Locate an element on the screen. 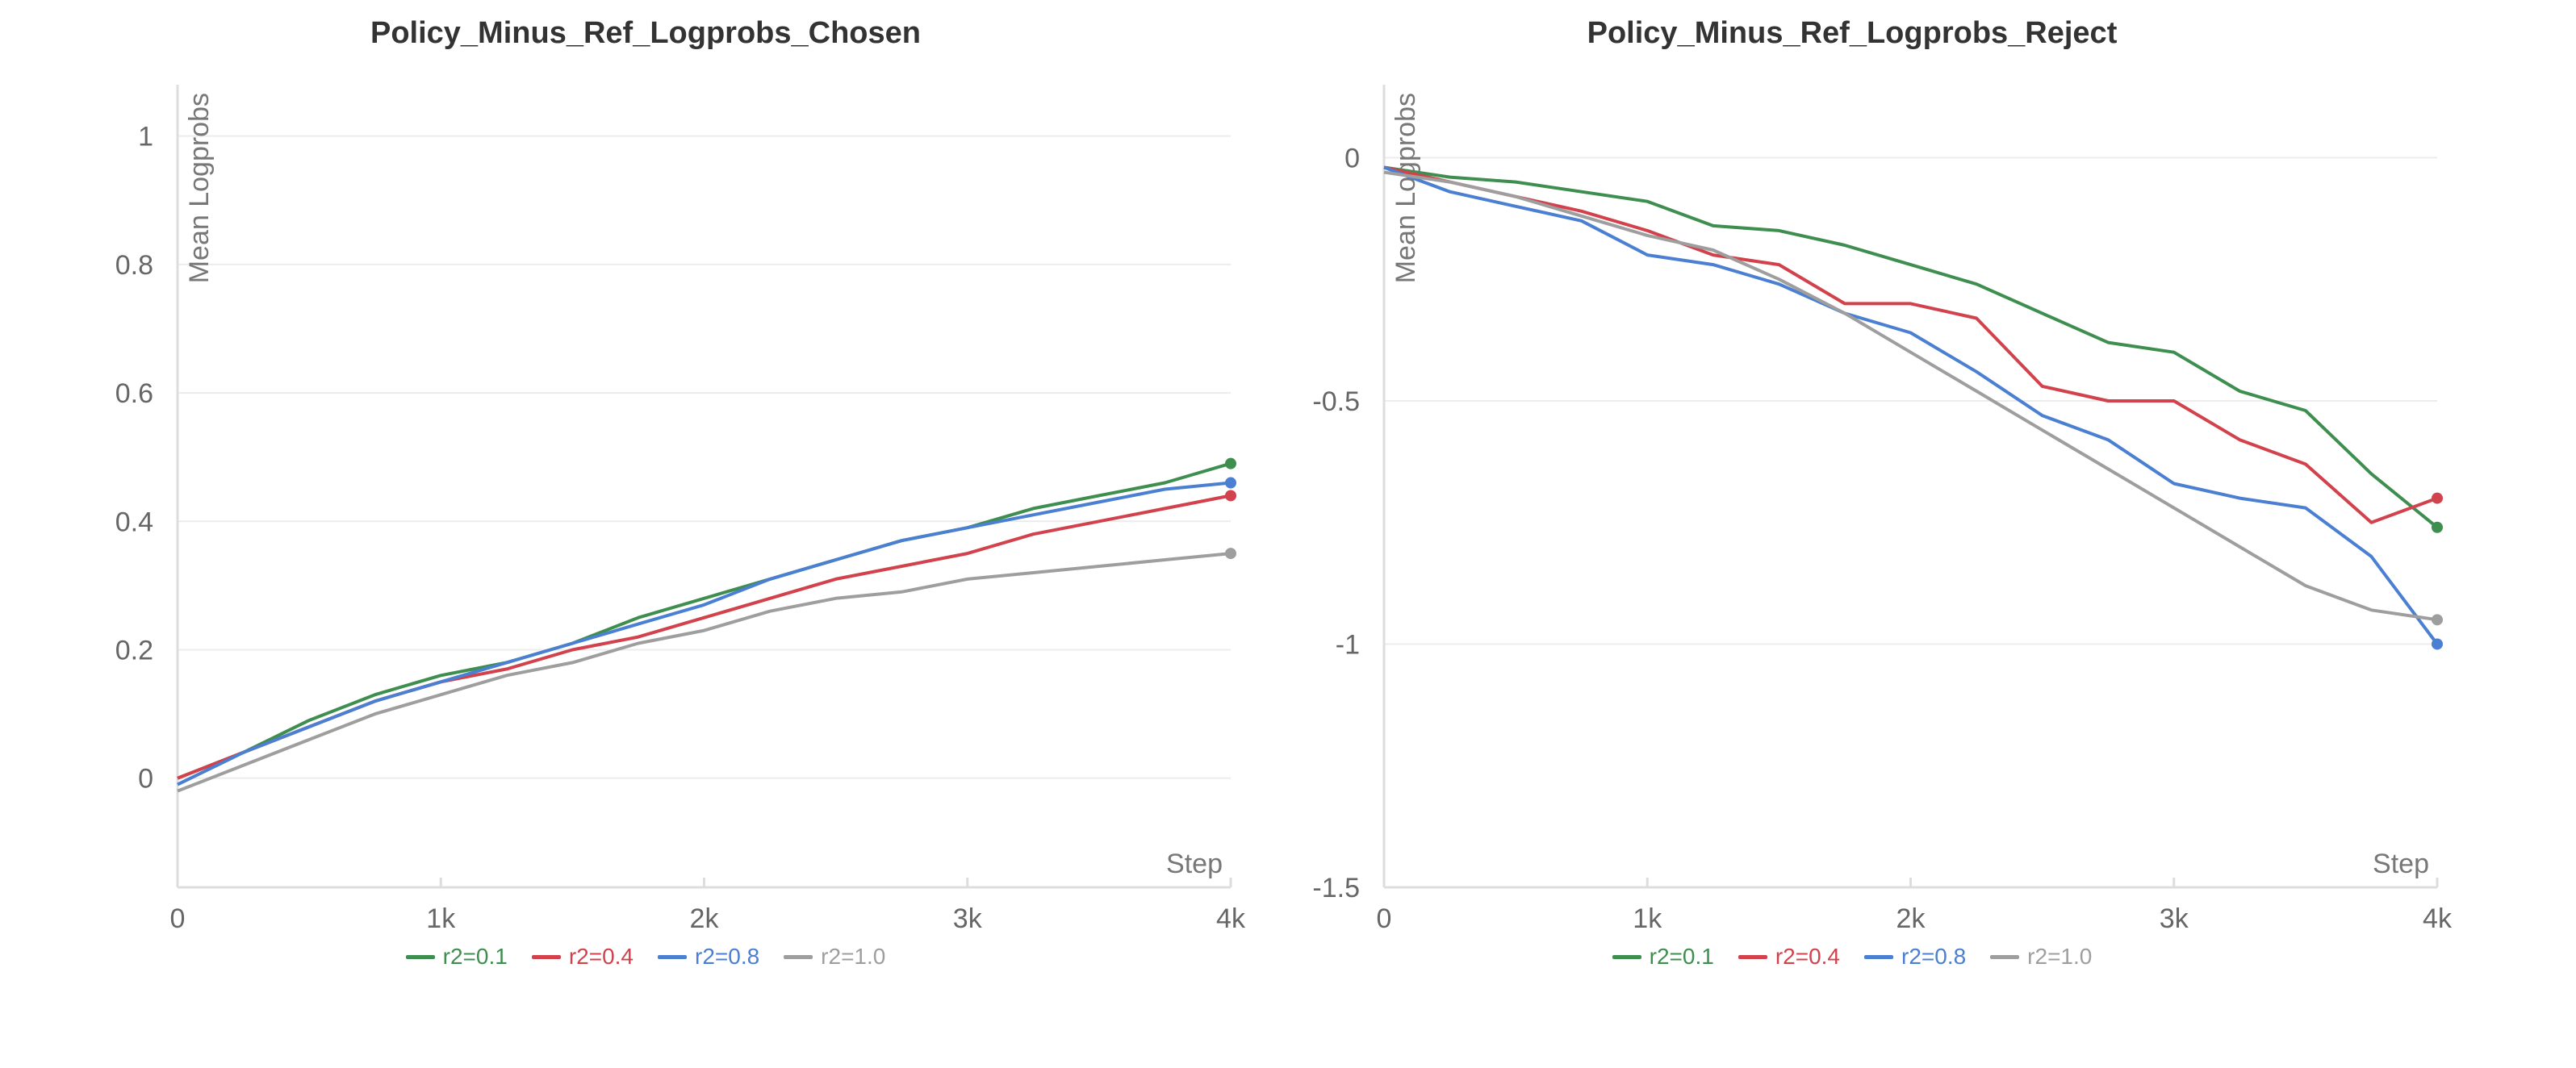  y-tick-label: 0.8 is located at coordinates (134, 265).